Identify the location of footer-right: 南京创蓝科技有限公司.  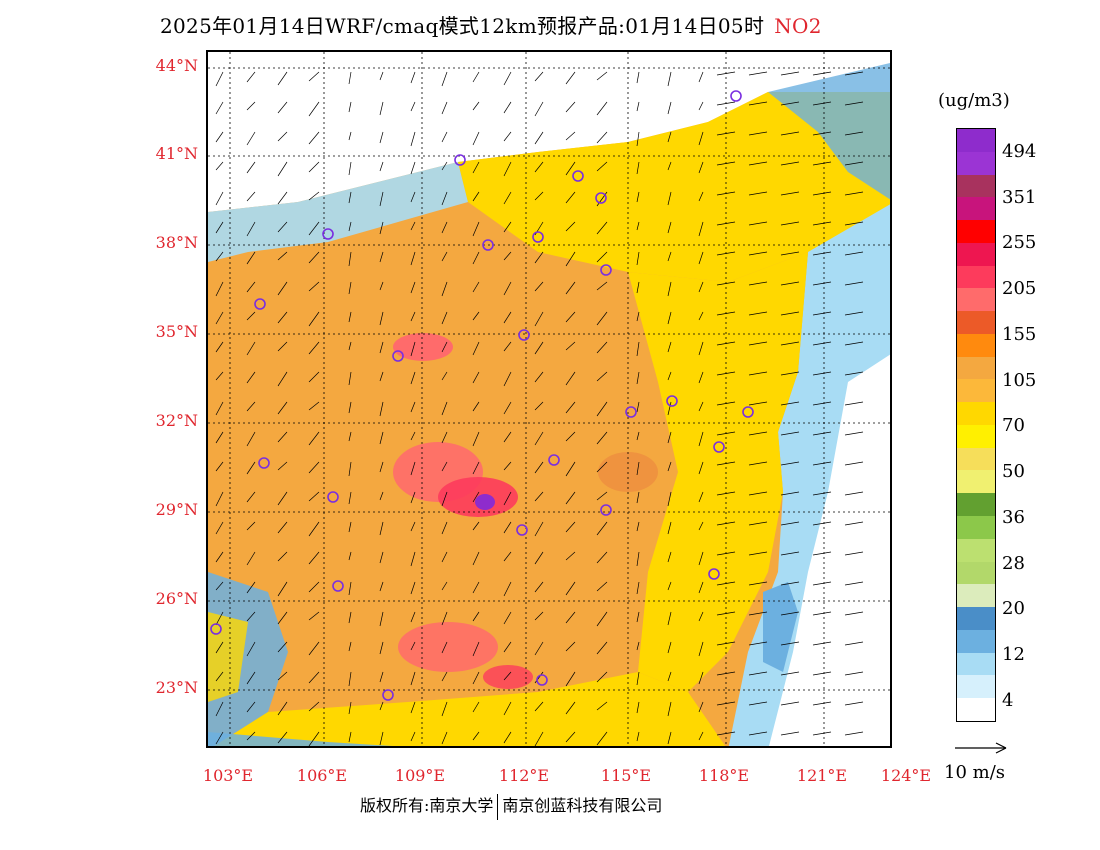
(582, 805).